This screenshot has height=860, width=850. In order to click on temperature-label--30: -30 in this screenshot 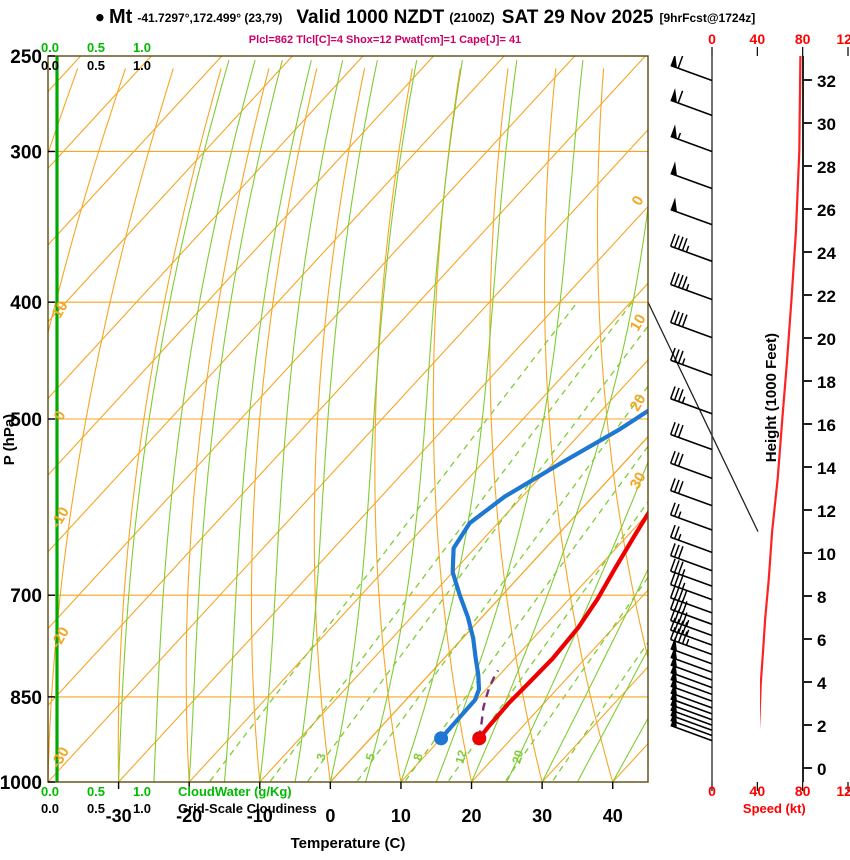, I will do `click(119, 816)`.